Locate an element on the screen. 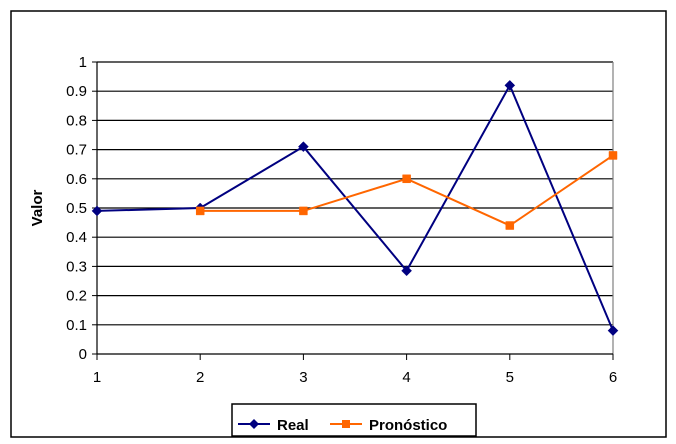 The image size is (676, 444). x-tick-label-5: 6 is located at coordinates (613, 377).